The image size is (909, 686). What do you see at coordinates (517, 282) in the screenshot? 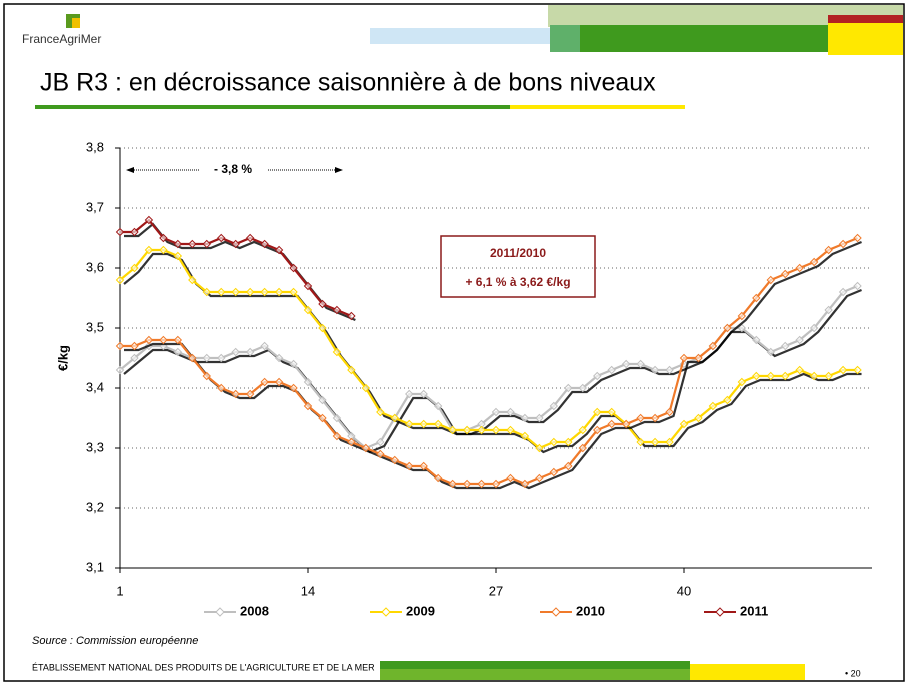
I see `annotation: + 6,1 % à 3,62 €/kg` at bounding box center [517, 282].